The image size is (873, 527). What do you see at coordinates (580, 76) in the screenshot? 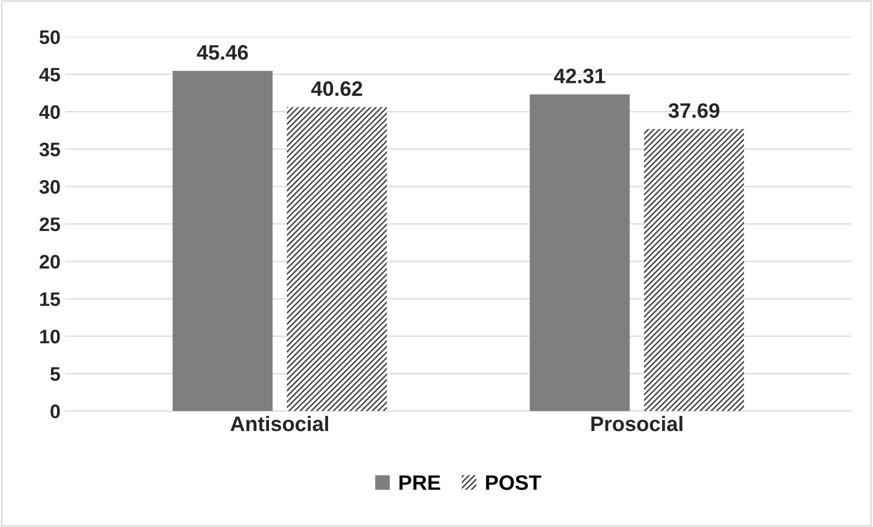
I see `data-label: 42.31` at bounding box center [580, 76].